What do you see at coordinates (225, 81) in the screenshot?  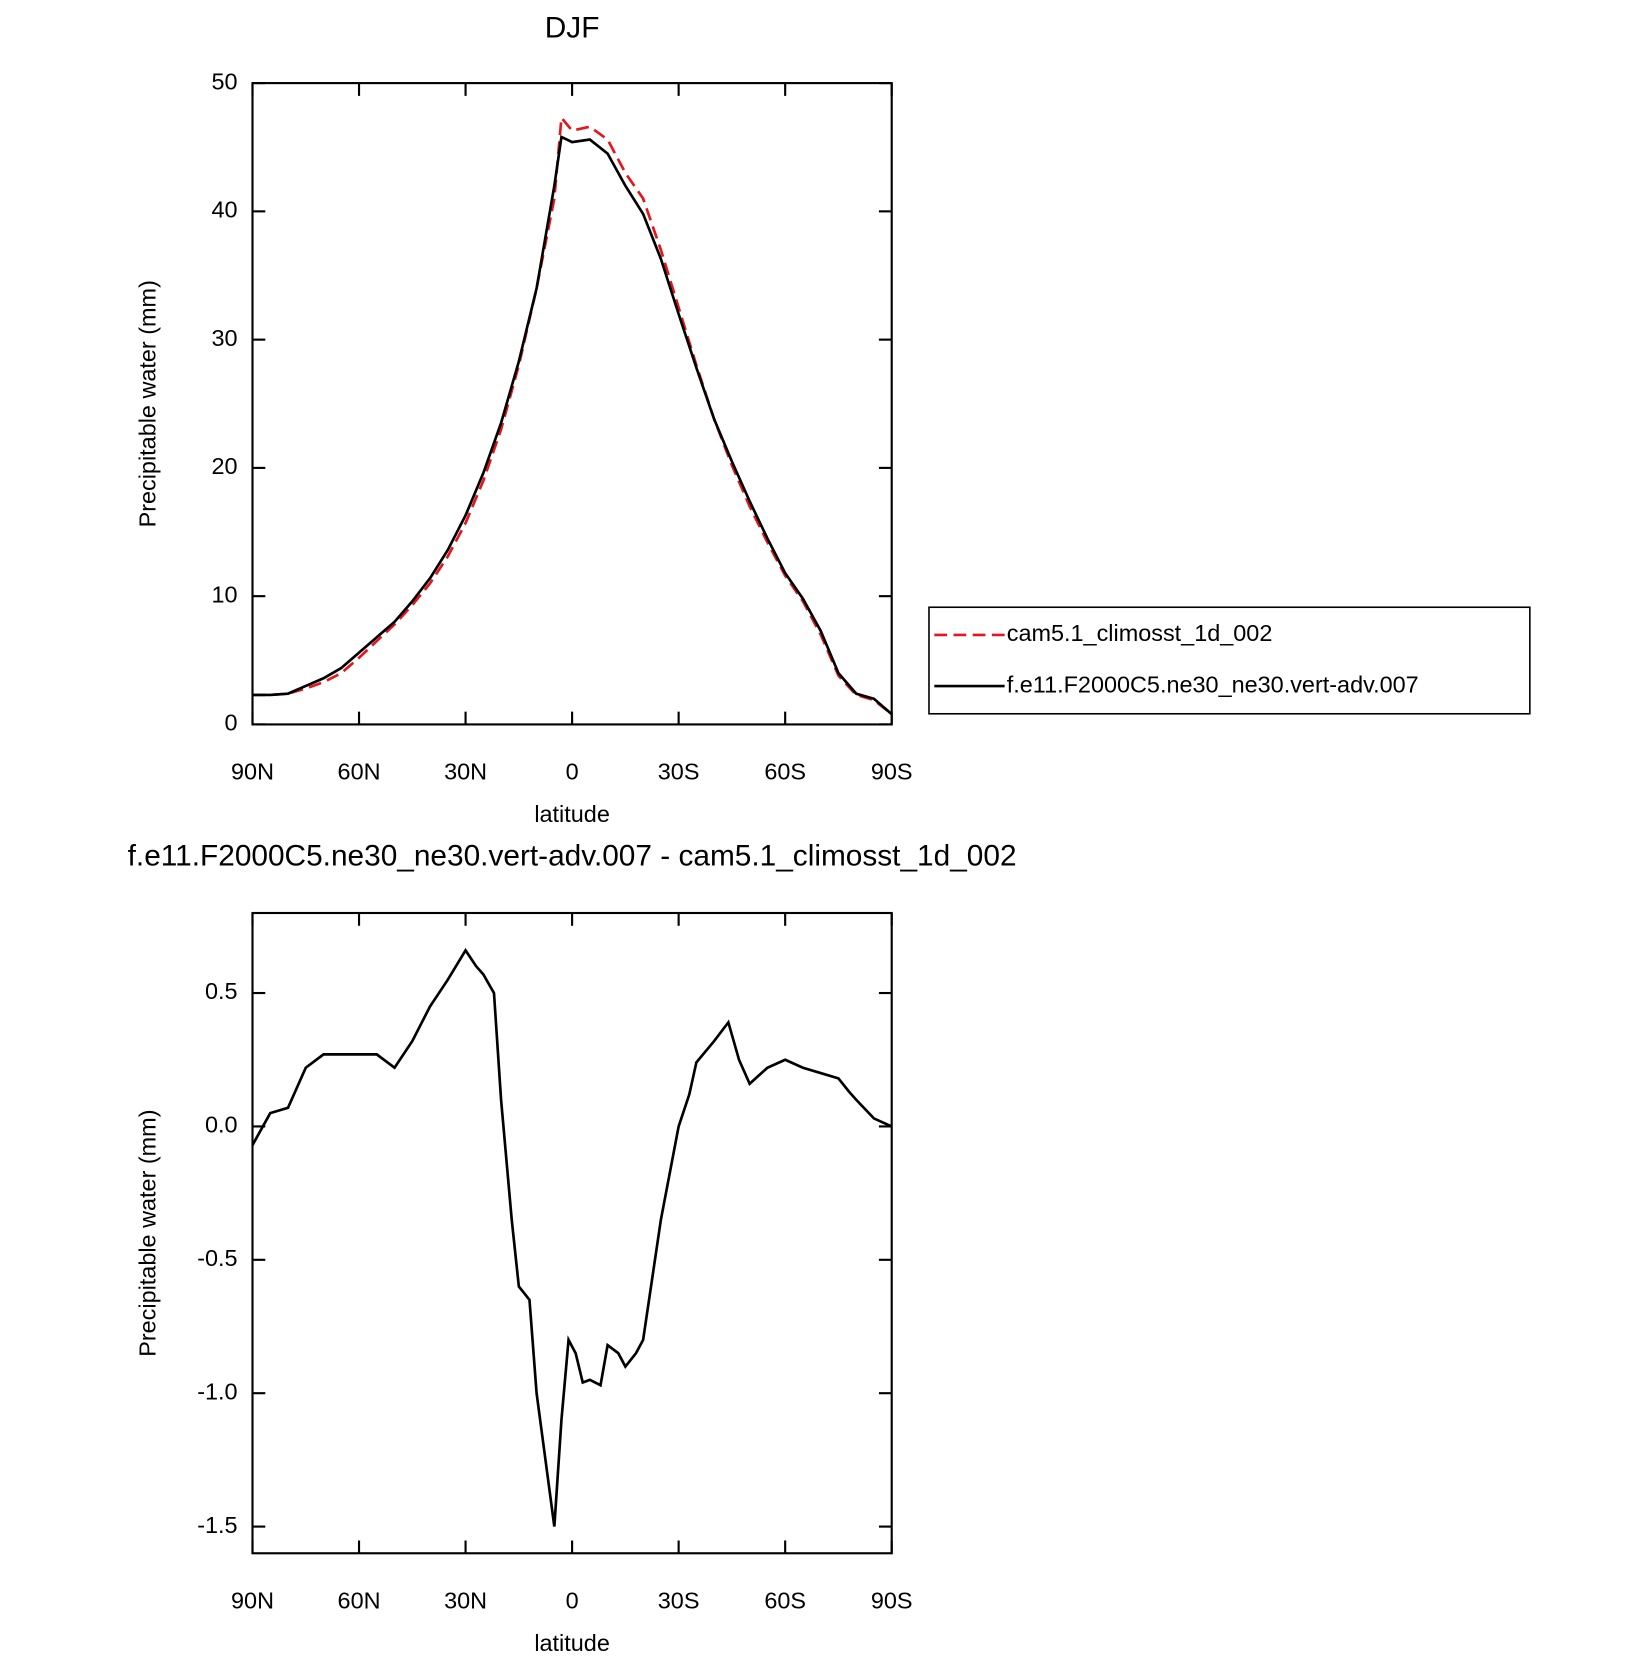 I see `y-tick-label: 50` at bounding box center [225, 81].